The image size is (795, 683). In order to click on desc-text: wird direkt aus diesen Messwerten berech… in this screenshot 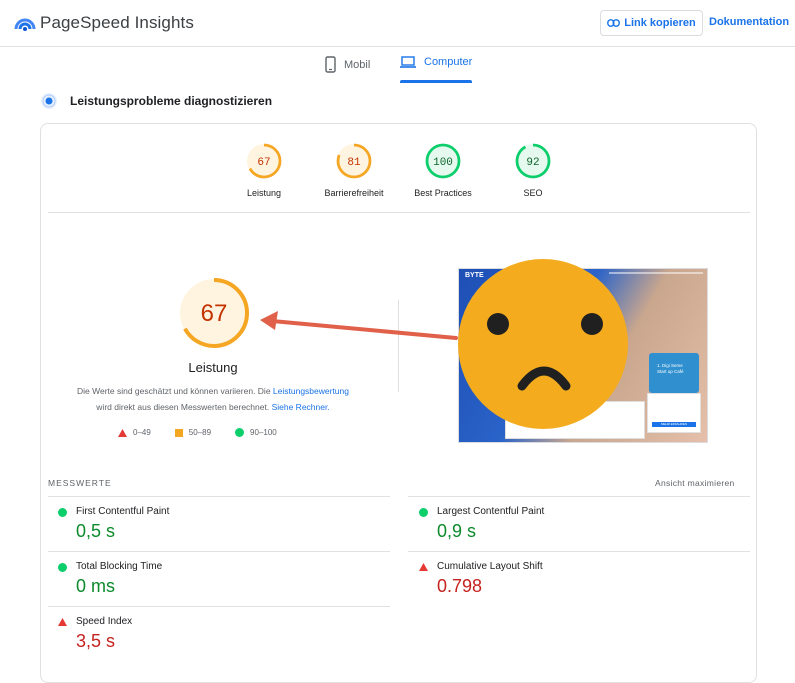, I will do `click(184, 407)`.